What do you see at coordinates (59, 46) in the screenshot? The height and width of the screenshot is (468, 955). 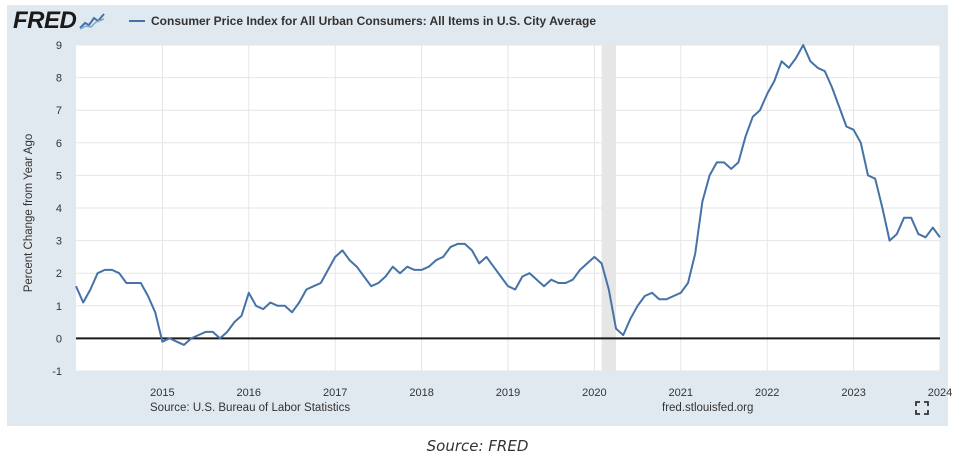 I see `y-tick-label: 9` at bounding box center [59, 46].